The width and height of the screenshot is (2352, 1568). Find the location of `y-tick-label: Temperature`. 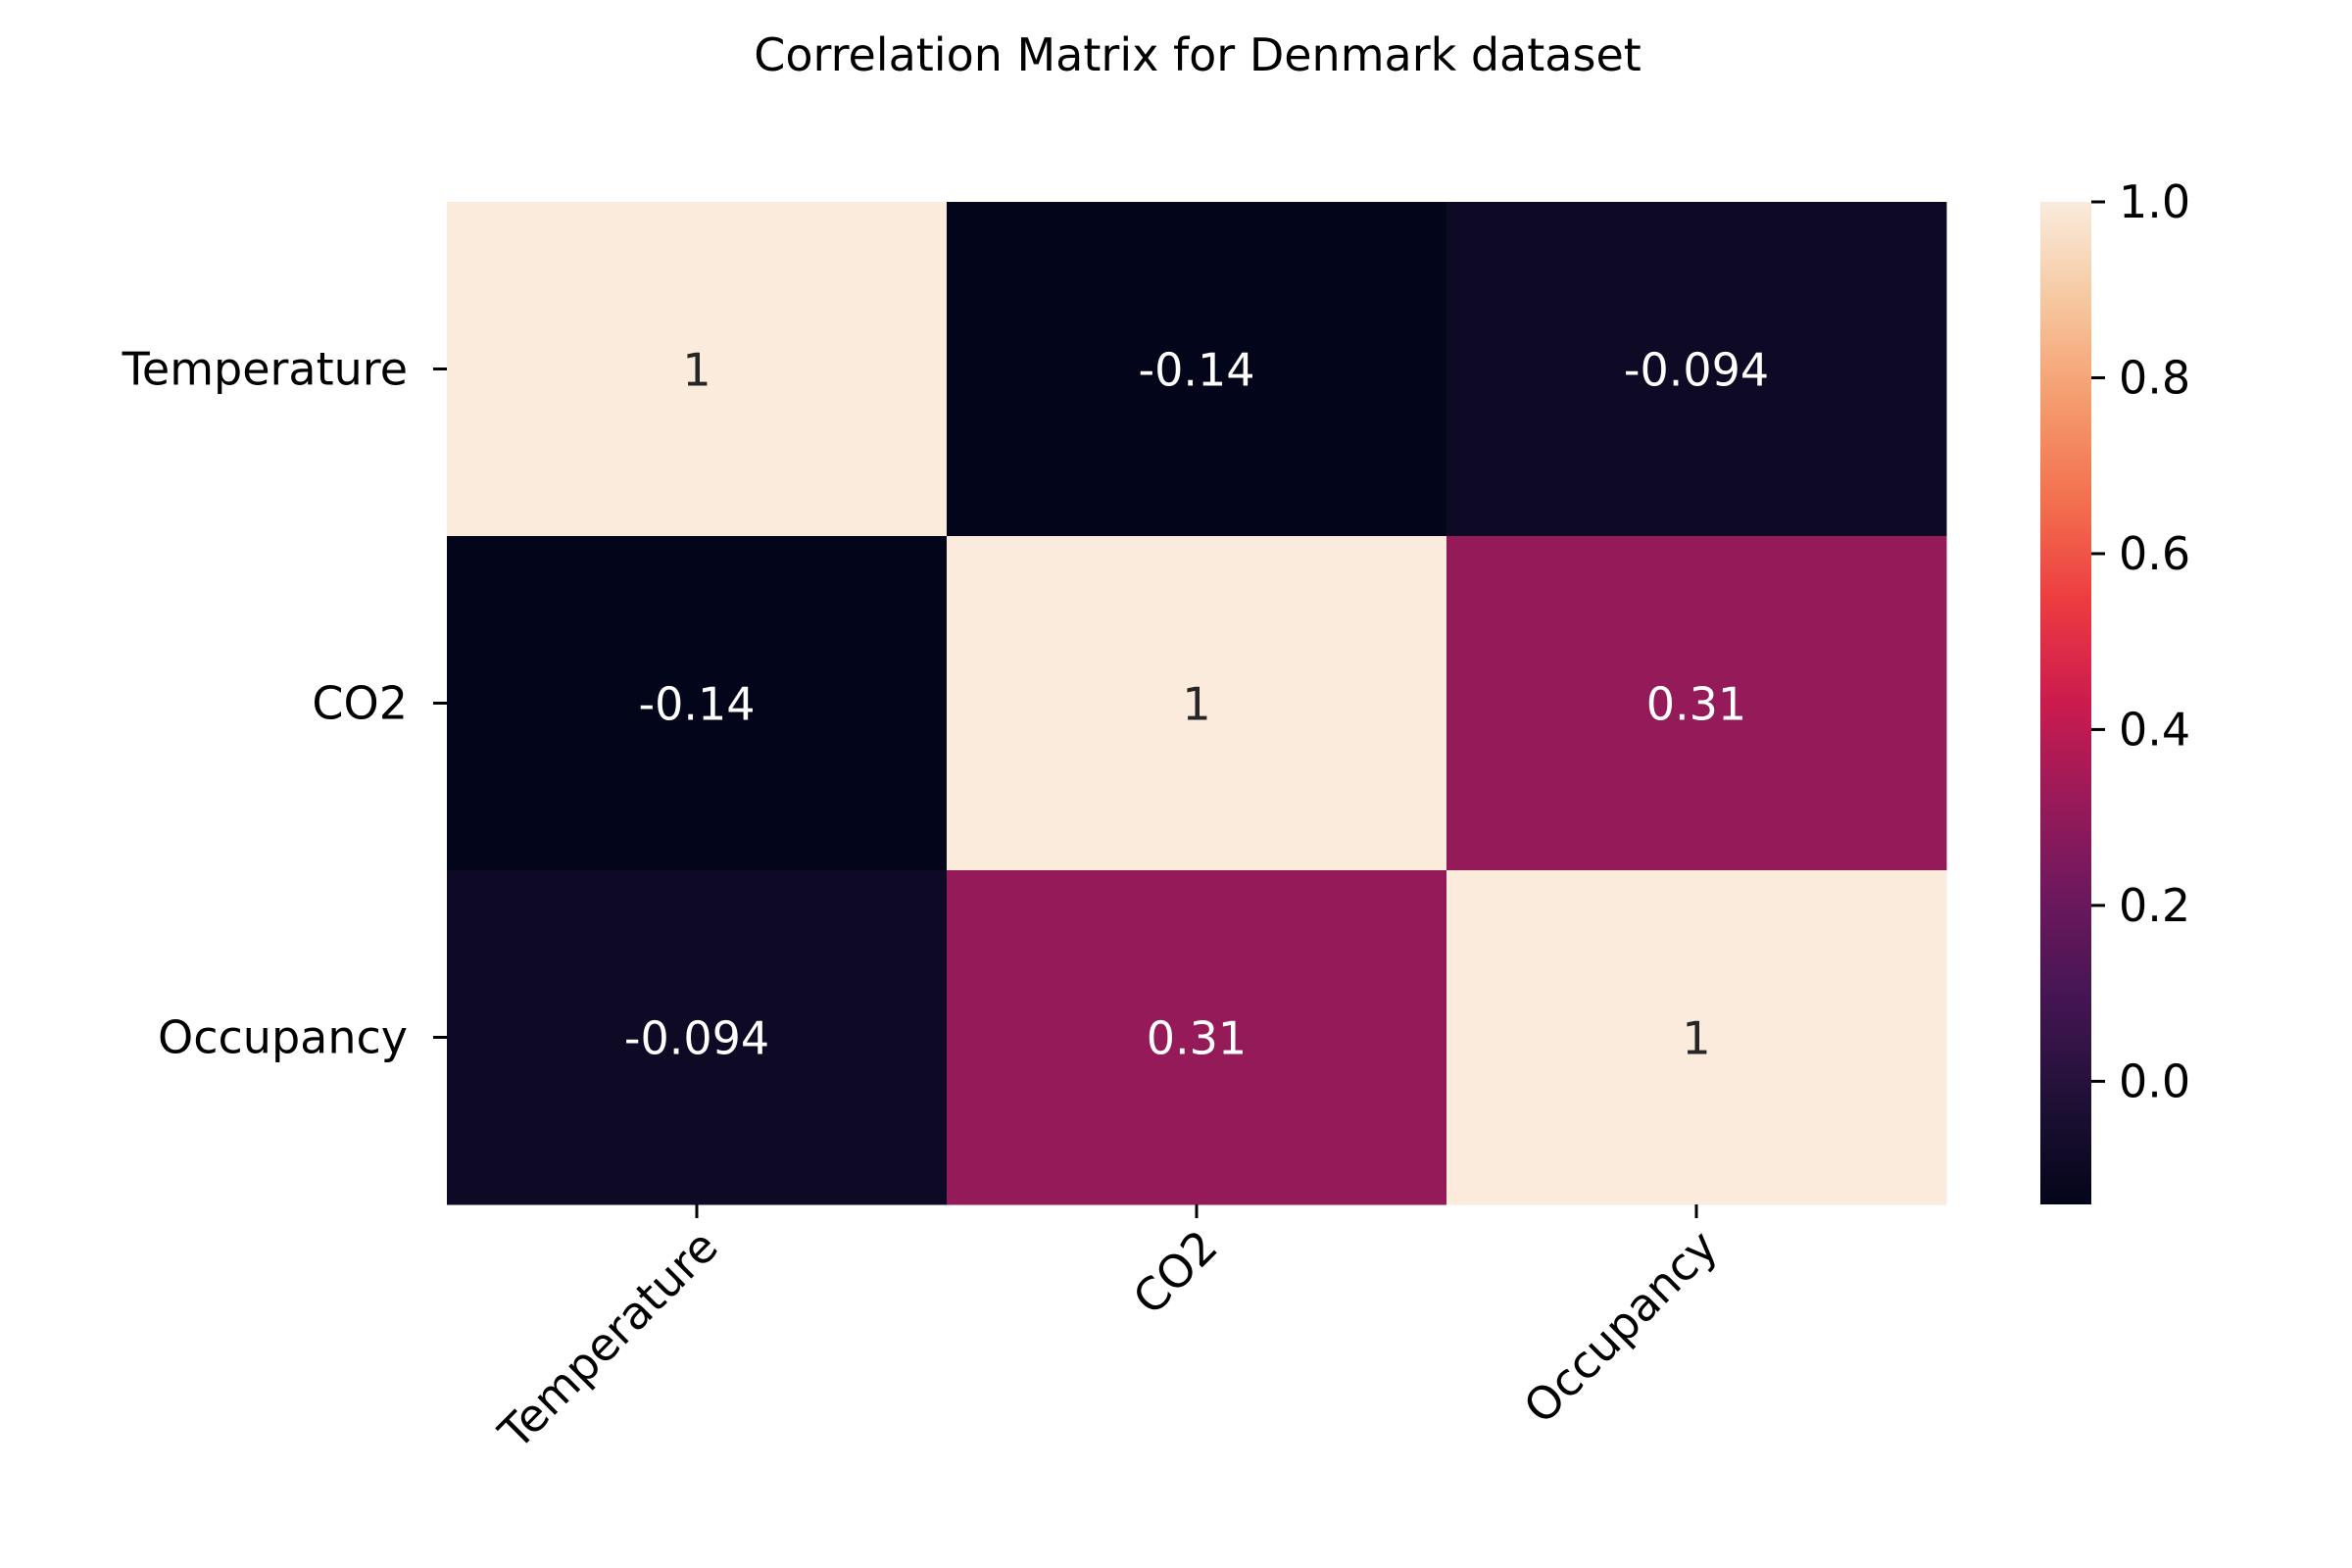

y-tick-label: Temperature is located at coordinates (265, 369).